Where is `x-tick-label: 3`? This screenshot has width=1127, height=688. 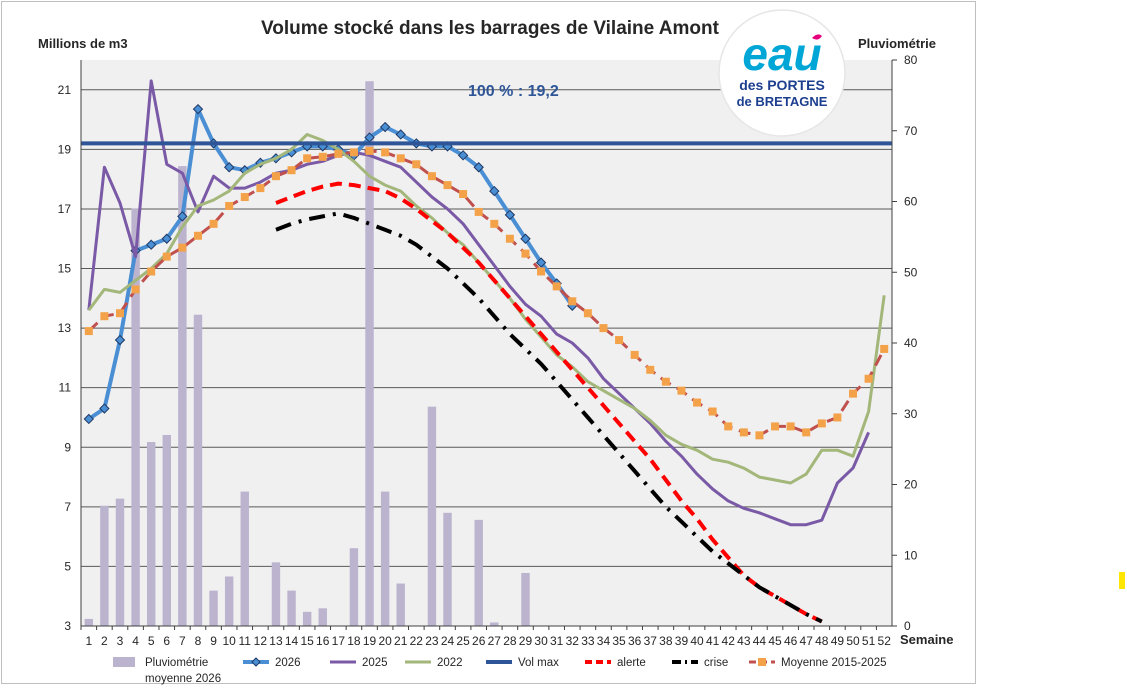 x-tick-label: 3 is located at coordinates (120, 641).